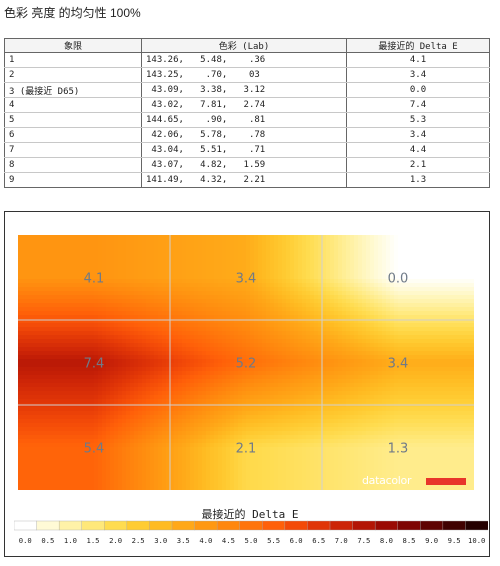  I want to click on colorbar-tick-label: 5.5, so click(273, 540).